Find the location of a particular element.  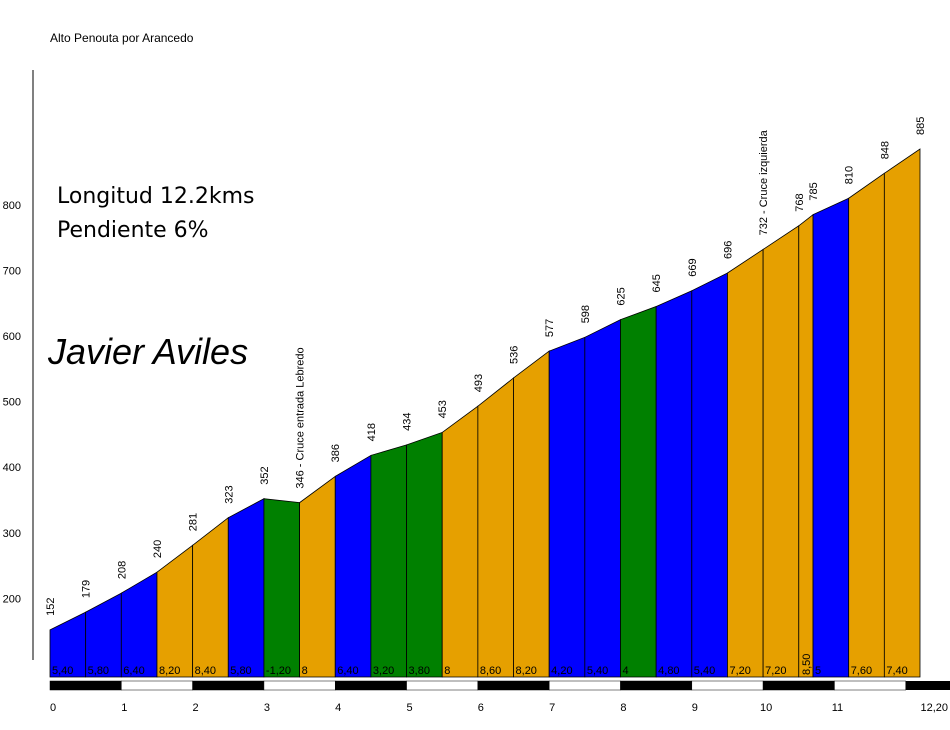

altitude-label-9: 386 is located at coordinates (336, 453).